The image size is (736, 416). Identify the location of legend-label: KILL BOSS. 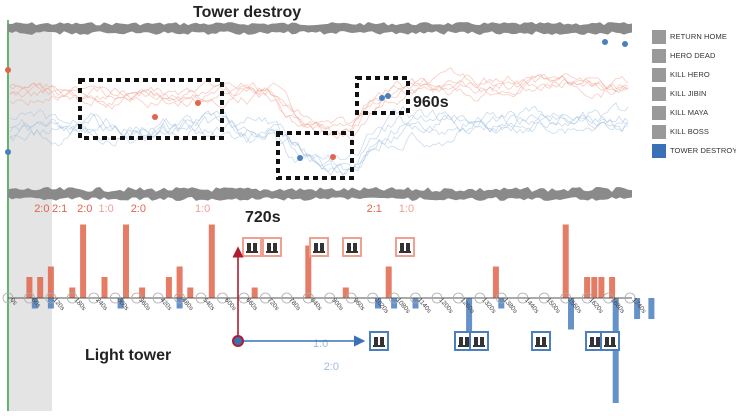
(689, 131).